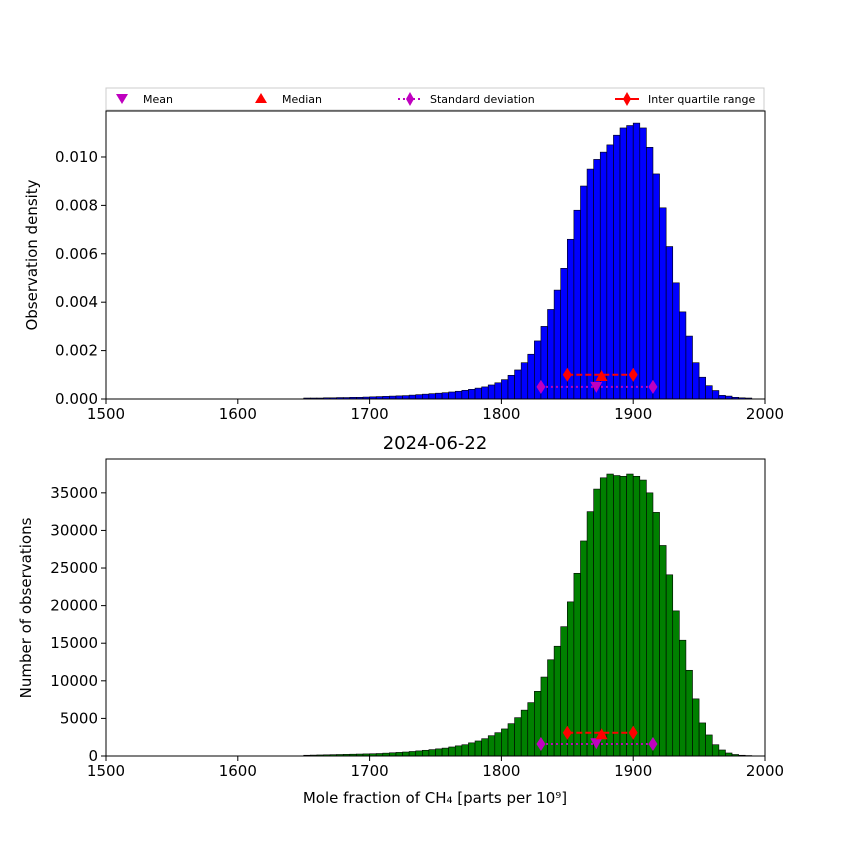 This screenshot has width=850, height=850. I want to click on x-tick-label: 1600, so click(238, 414).